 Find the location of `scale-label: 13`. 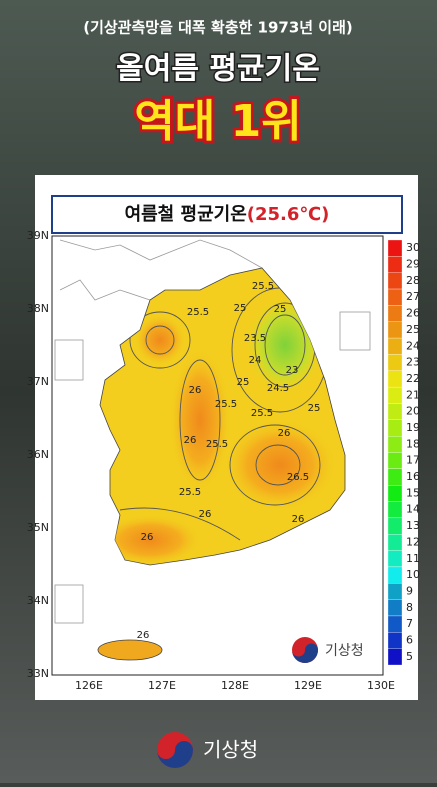

scale-label: 13 is located at coordinates (413, 525).